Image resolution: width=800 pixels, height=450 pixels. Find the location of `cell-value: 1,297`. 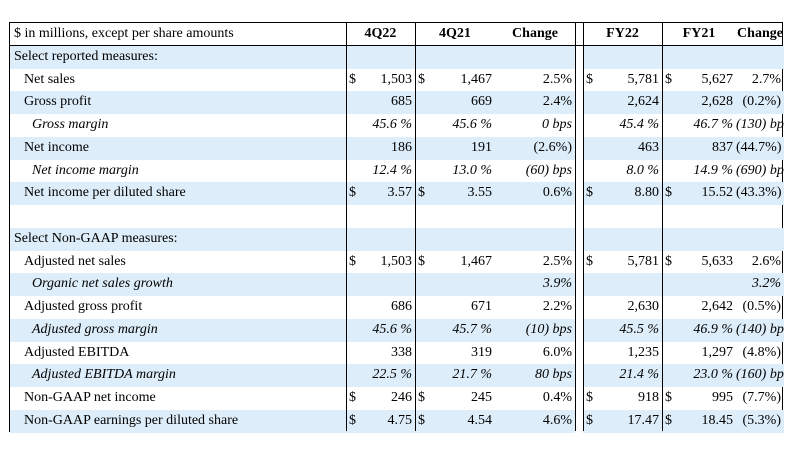

cell-value: 1,297 is located at coordinates (717, 352).